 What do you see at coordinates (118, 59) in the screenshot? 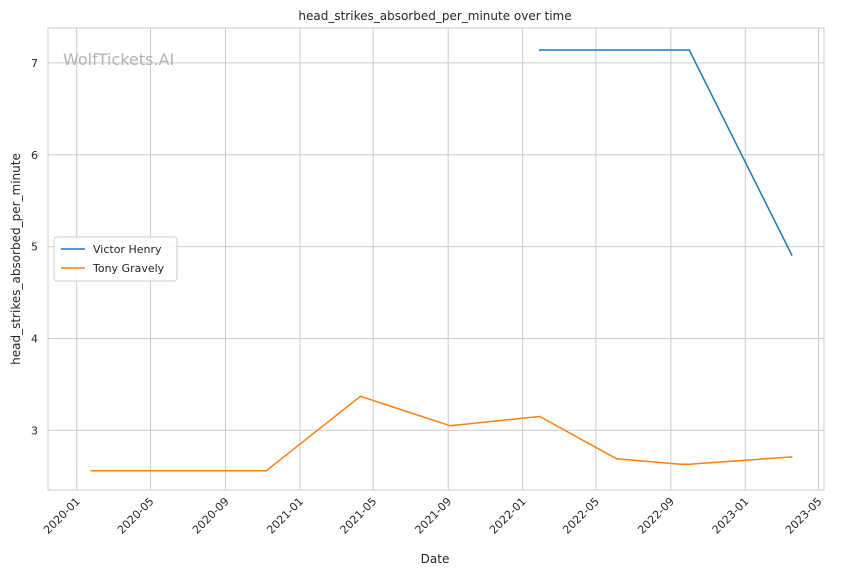
I see `watermark: WolfTickets.AI` at bounding box center [118, 59].